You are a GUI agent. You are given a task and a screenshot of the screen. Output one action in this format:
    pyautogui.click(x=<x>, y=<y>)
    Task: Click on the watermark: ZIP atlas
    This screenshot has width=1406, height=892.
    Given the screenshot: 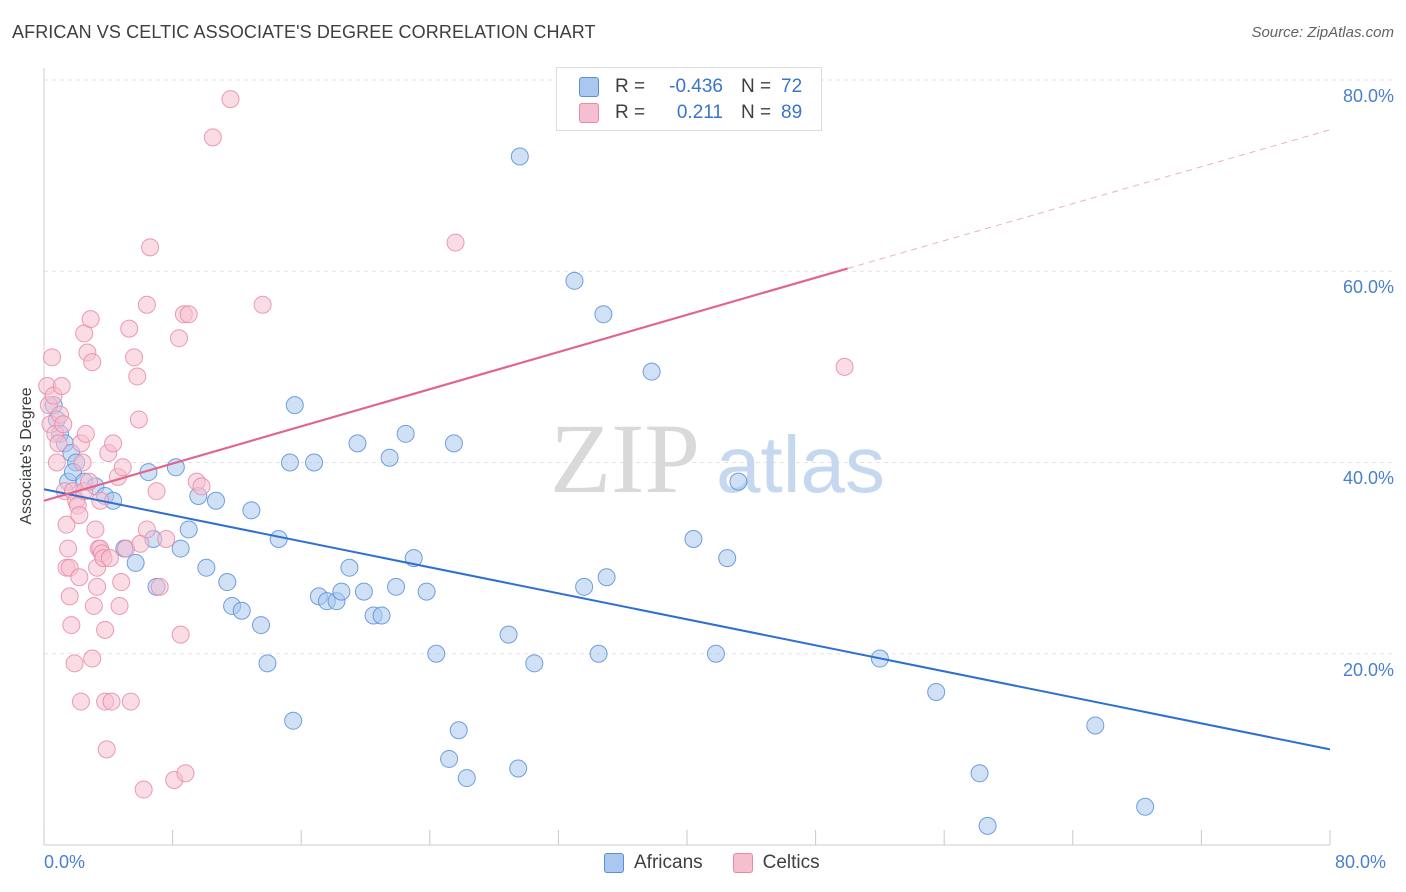 What is the action you would take?
    pyautogui.click(x=717, y=458)
    